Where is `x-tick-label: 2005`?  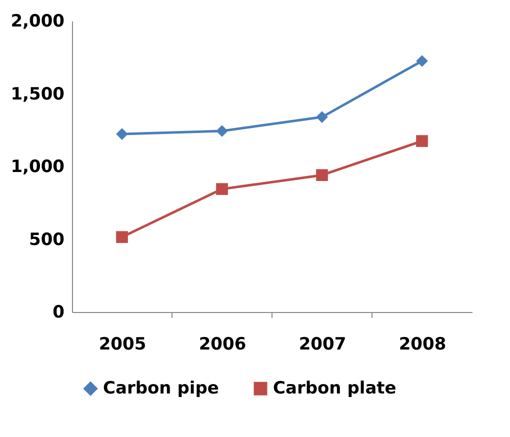
x-tick-label: 2005 is located at coordinates (122, 344).